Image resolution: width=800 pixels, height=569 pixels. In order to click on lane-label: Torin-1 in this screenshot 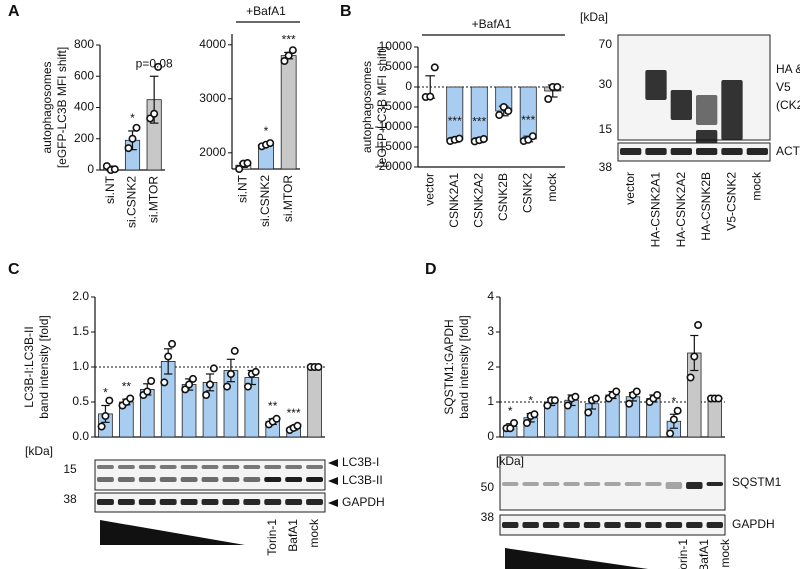, I will do `click(683, 554)`.